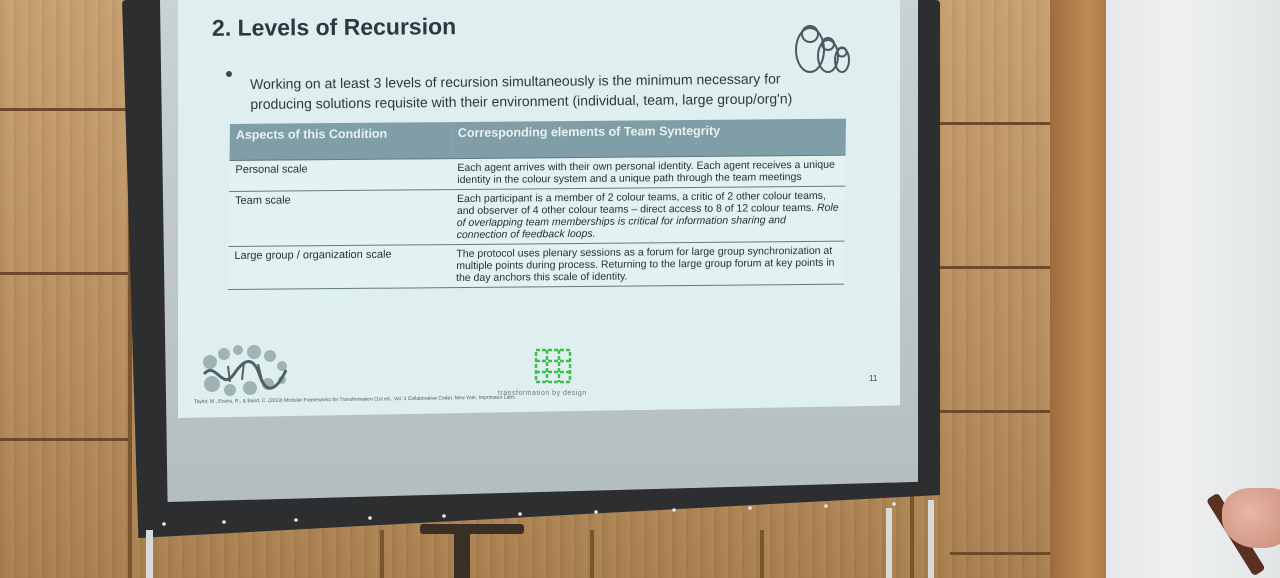 The height and width of the screenshot is (578, 1280). What do you see at coordinates (822, 49) in the screenshot?
I see `matryoshka-dolls-icon` at bounding box center [822, 49].